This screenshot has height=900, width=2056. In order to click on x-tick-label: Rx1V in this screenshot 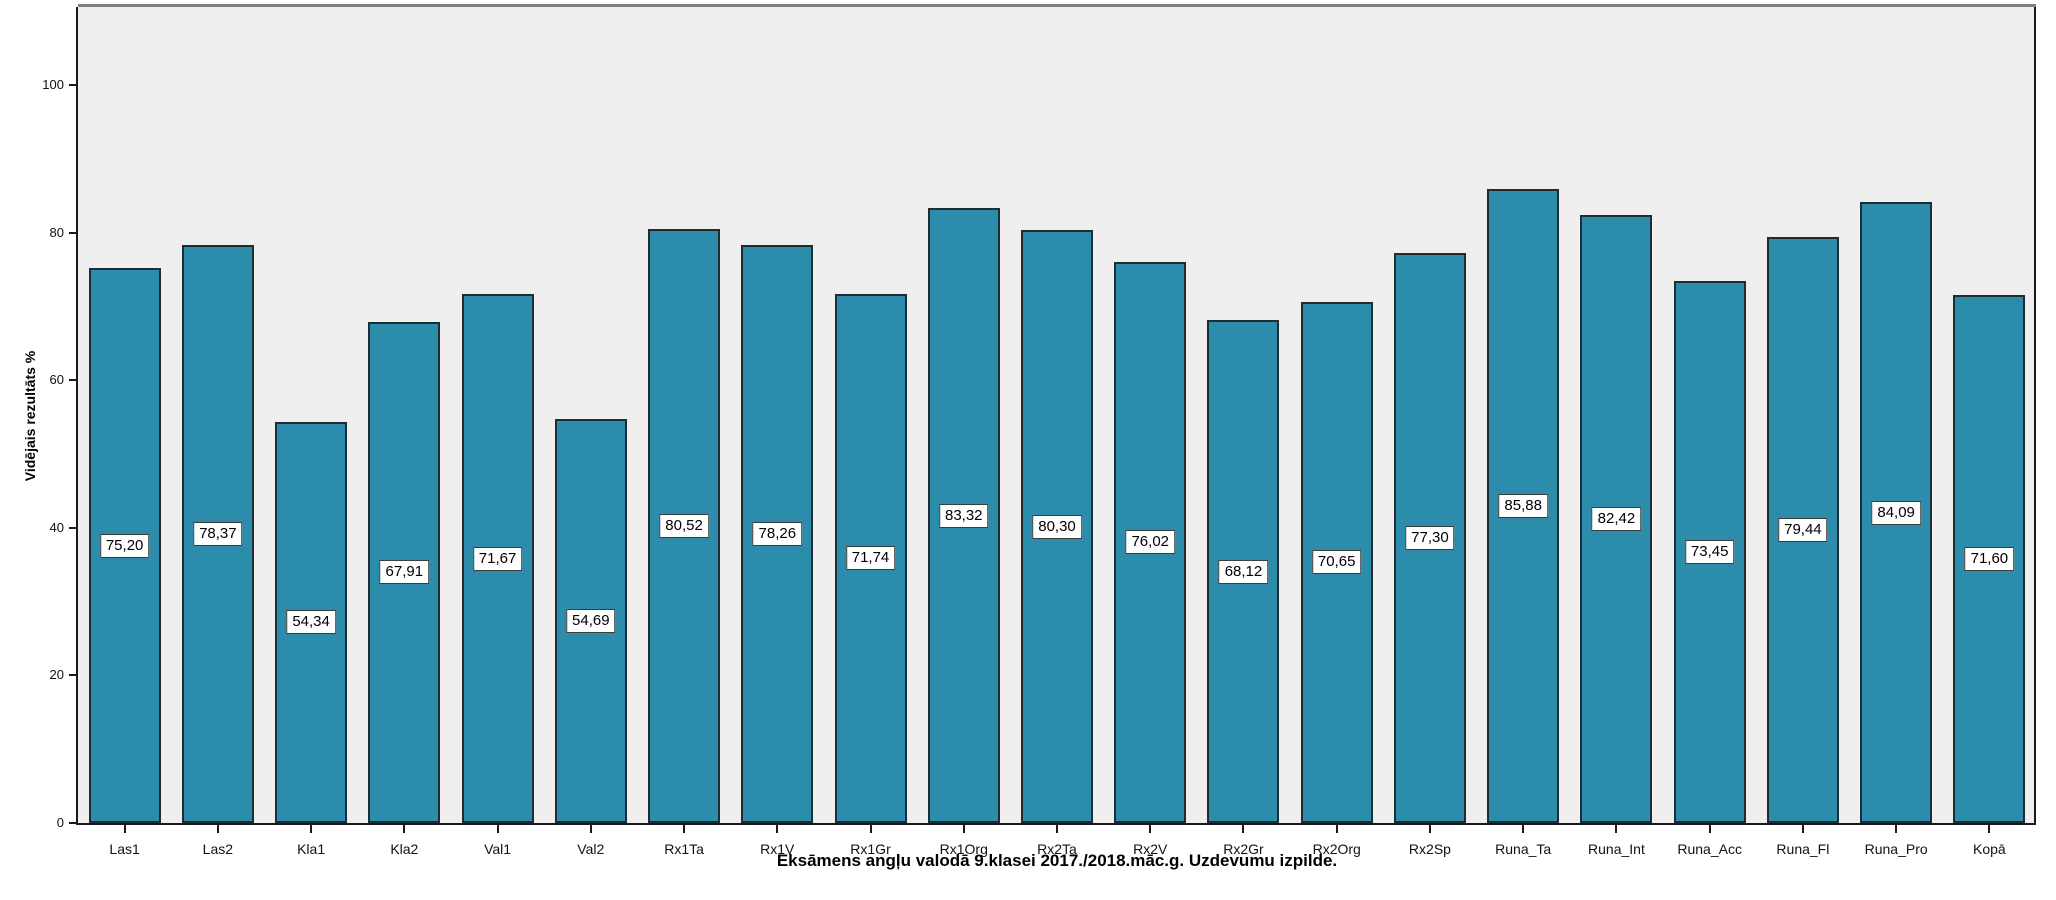, I will do `click(777, 849)`.